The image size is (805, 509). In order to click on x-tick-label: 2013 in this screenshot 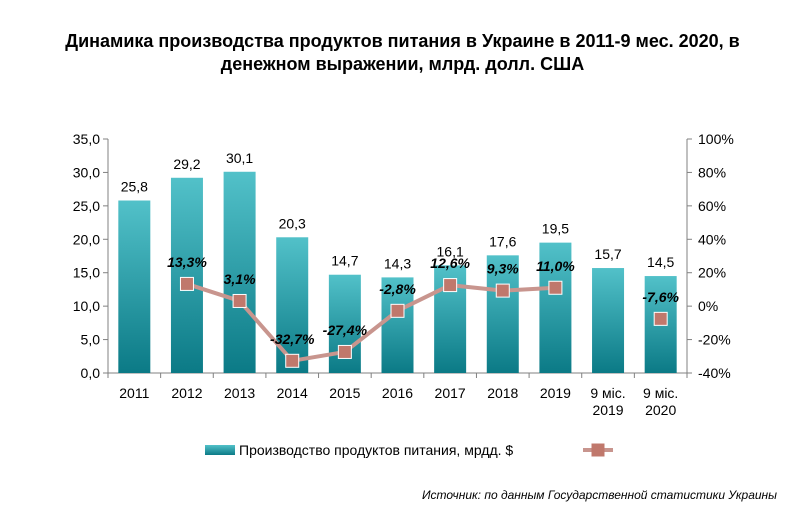, I will do `click(239, 393)`.